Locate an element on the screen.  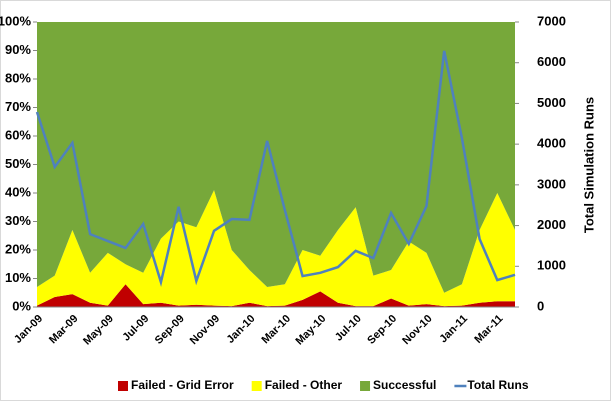
y-tick-label: 70% is located at coordinates (18, 106).